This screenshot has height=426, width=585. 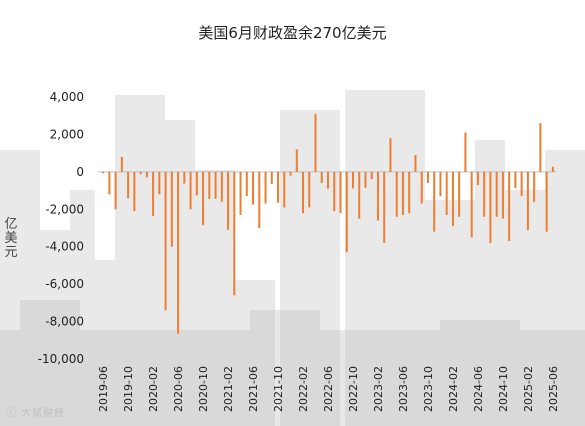 What do you see at coordinates (67, 97) in the screenshot?
I see `y-tick-label: 4,000` at bounding box center [67, 97].